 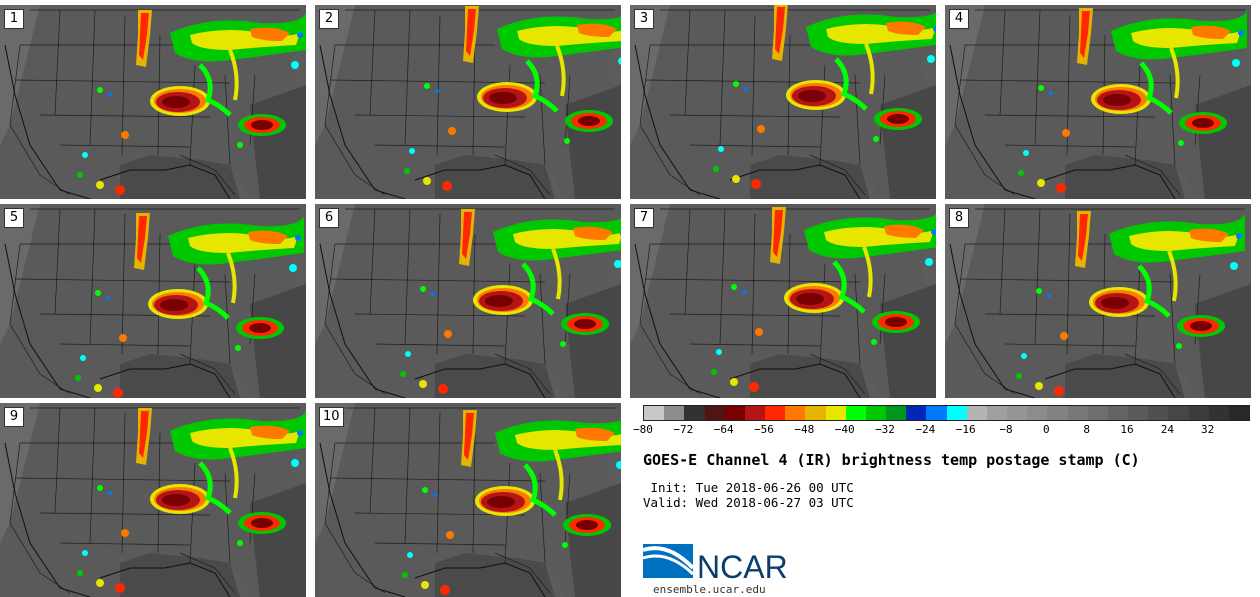 I want to click on panel-number: 6, so click(x=329, y=218).